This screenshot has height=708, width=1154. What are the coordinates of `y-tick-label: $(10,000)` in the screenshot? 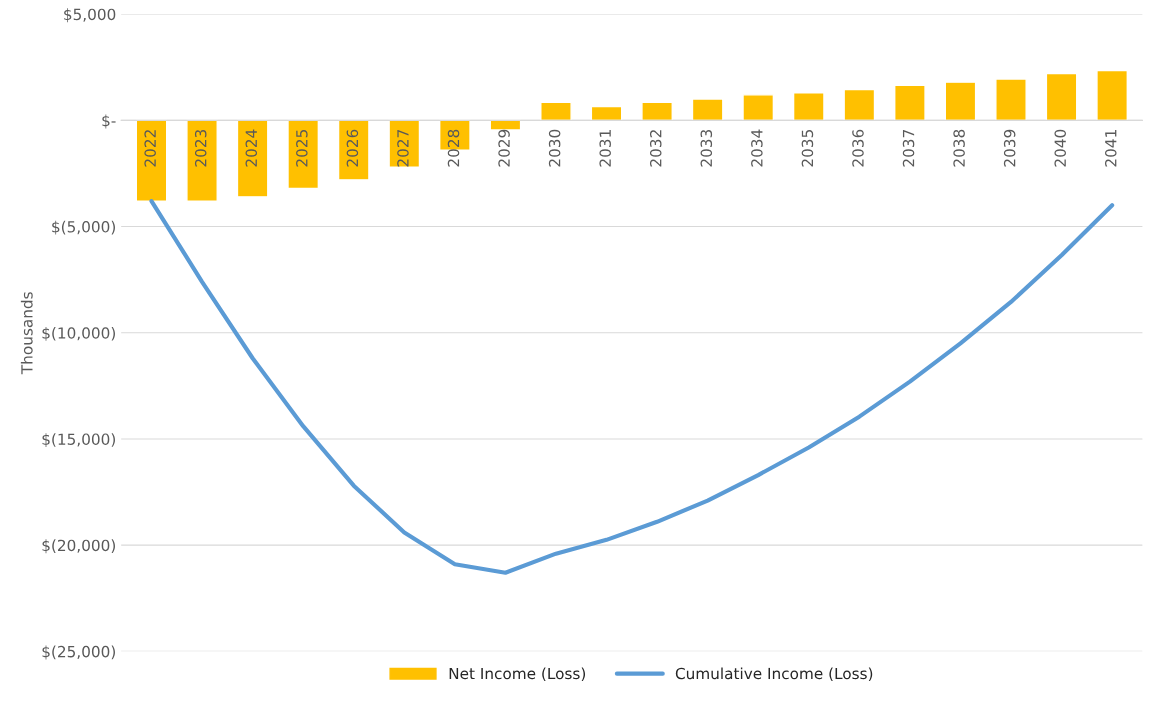 It's located at (78, 333).